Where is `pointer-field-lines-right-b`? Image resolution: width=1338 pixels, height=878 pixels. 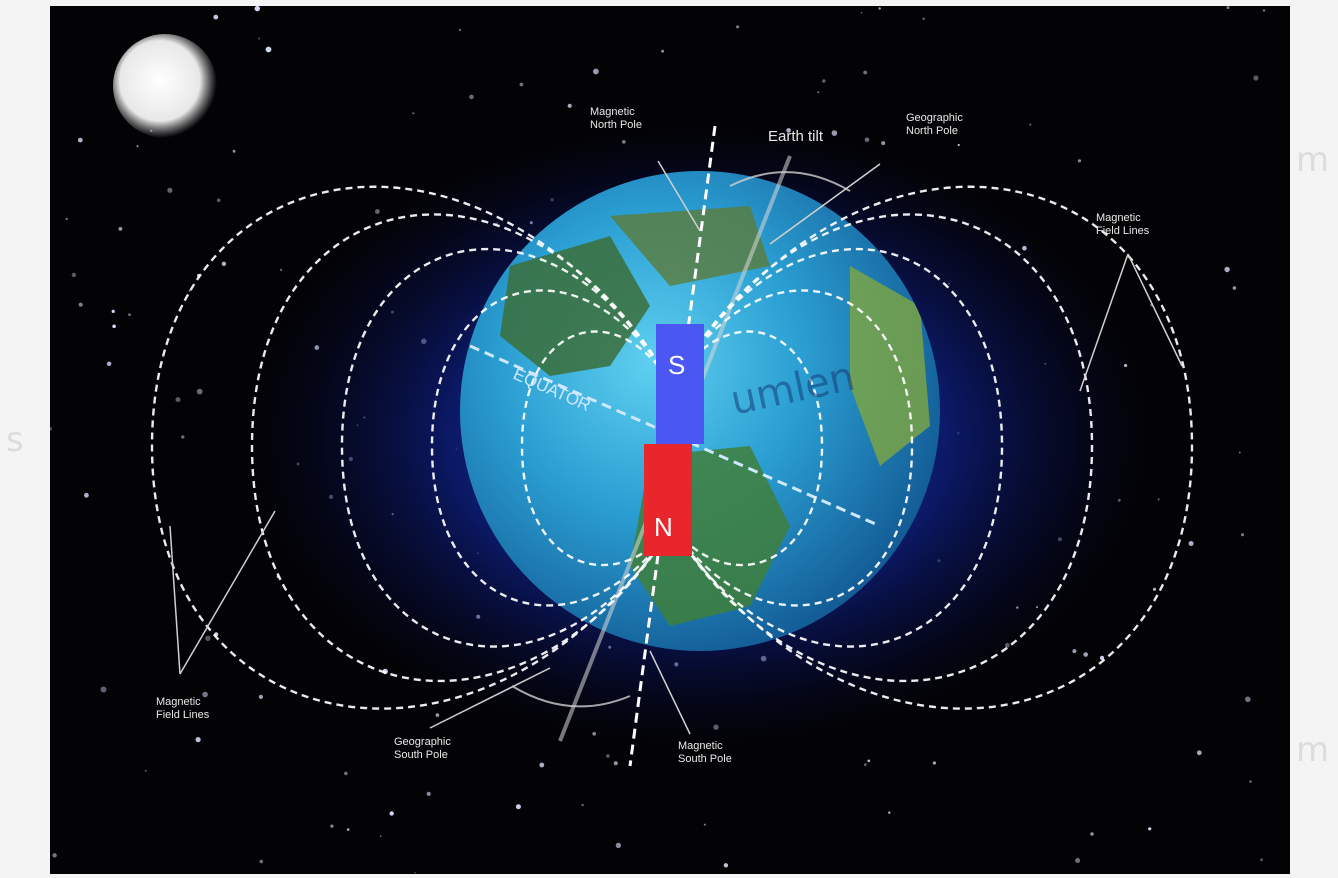
pointer-field-lines-right-b is located at coordinates (1155, 310).